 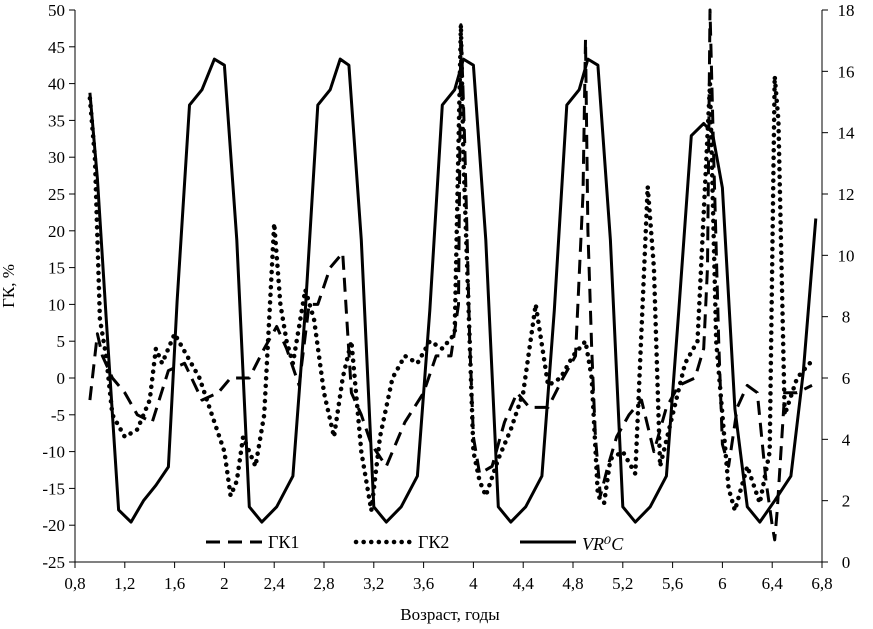 What do you see at coordinates (56, 304) in the screenshot?
I see `y-tick-label: 10` at bounding box center [56, 304].